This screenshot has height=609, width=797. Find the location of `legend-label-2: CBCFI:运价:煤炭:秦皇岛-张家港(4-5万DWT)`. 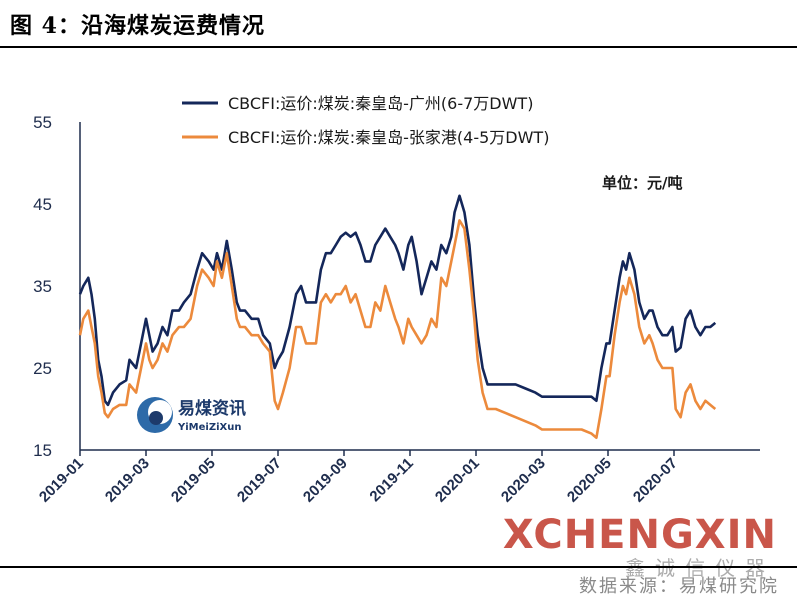

legend-label-2: CBCFI:运价:煤炭:秦皇岛-张家港(4-5万DWT) is located at coordinates (388, 137).